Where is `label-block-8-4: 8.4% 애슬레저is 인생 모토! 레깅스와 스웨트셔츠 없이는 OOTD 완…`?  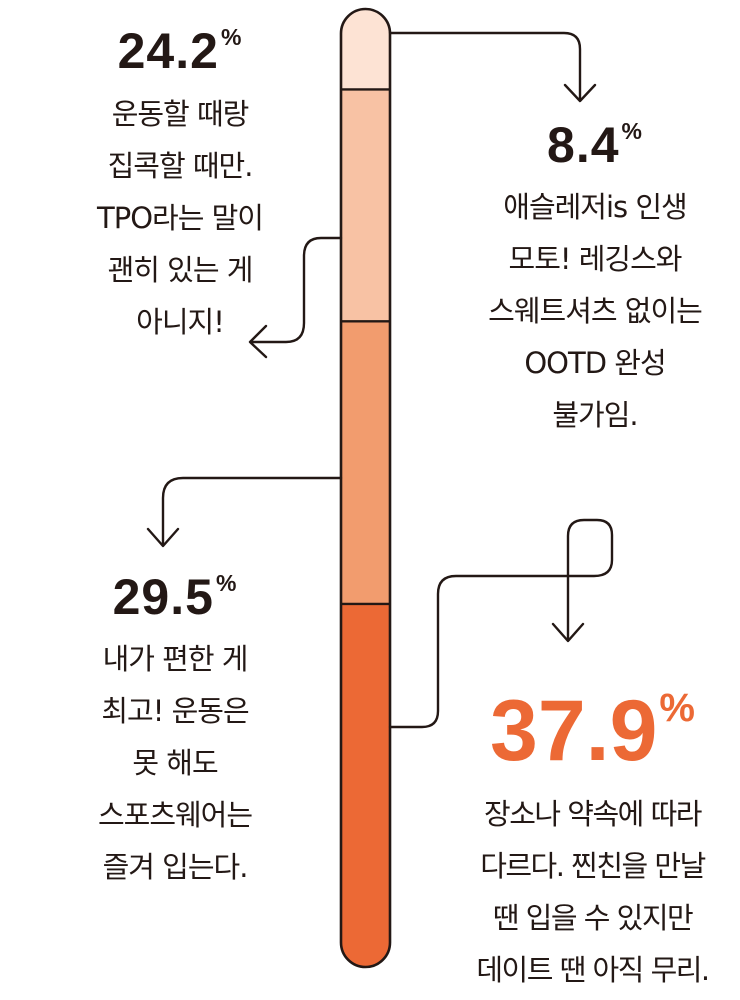
label-block-8-4: 8.4% 애슬레저is 인생 모토! 레깅스와 스웨트셔츠 없이는 OOTD 완… is located at coordinates (595, 280).